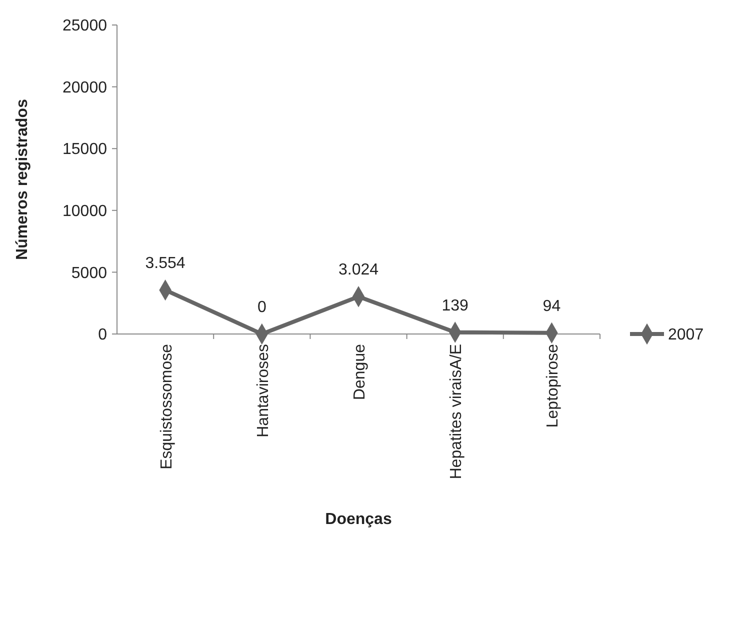 The image size is (753, 628). Describe the element at coordinates (358, 270) in the screenshot. I see `data-label: 3.024` at that location.